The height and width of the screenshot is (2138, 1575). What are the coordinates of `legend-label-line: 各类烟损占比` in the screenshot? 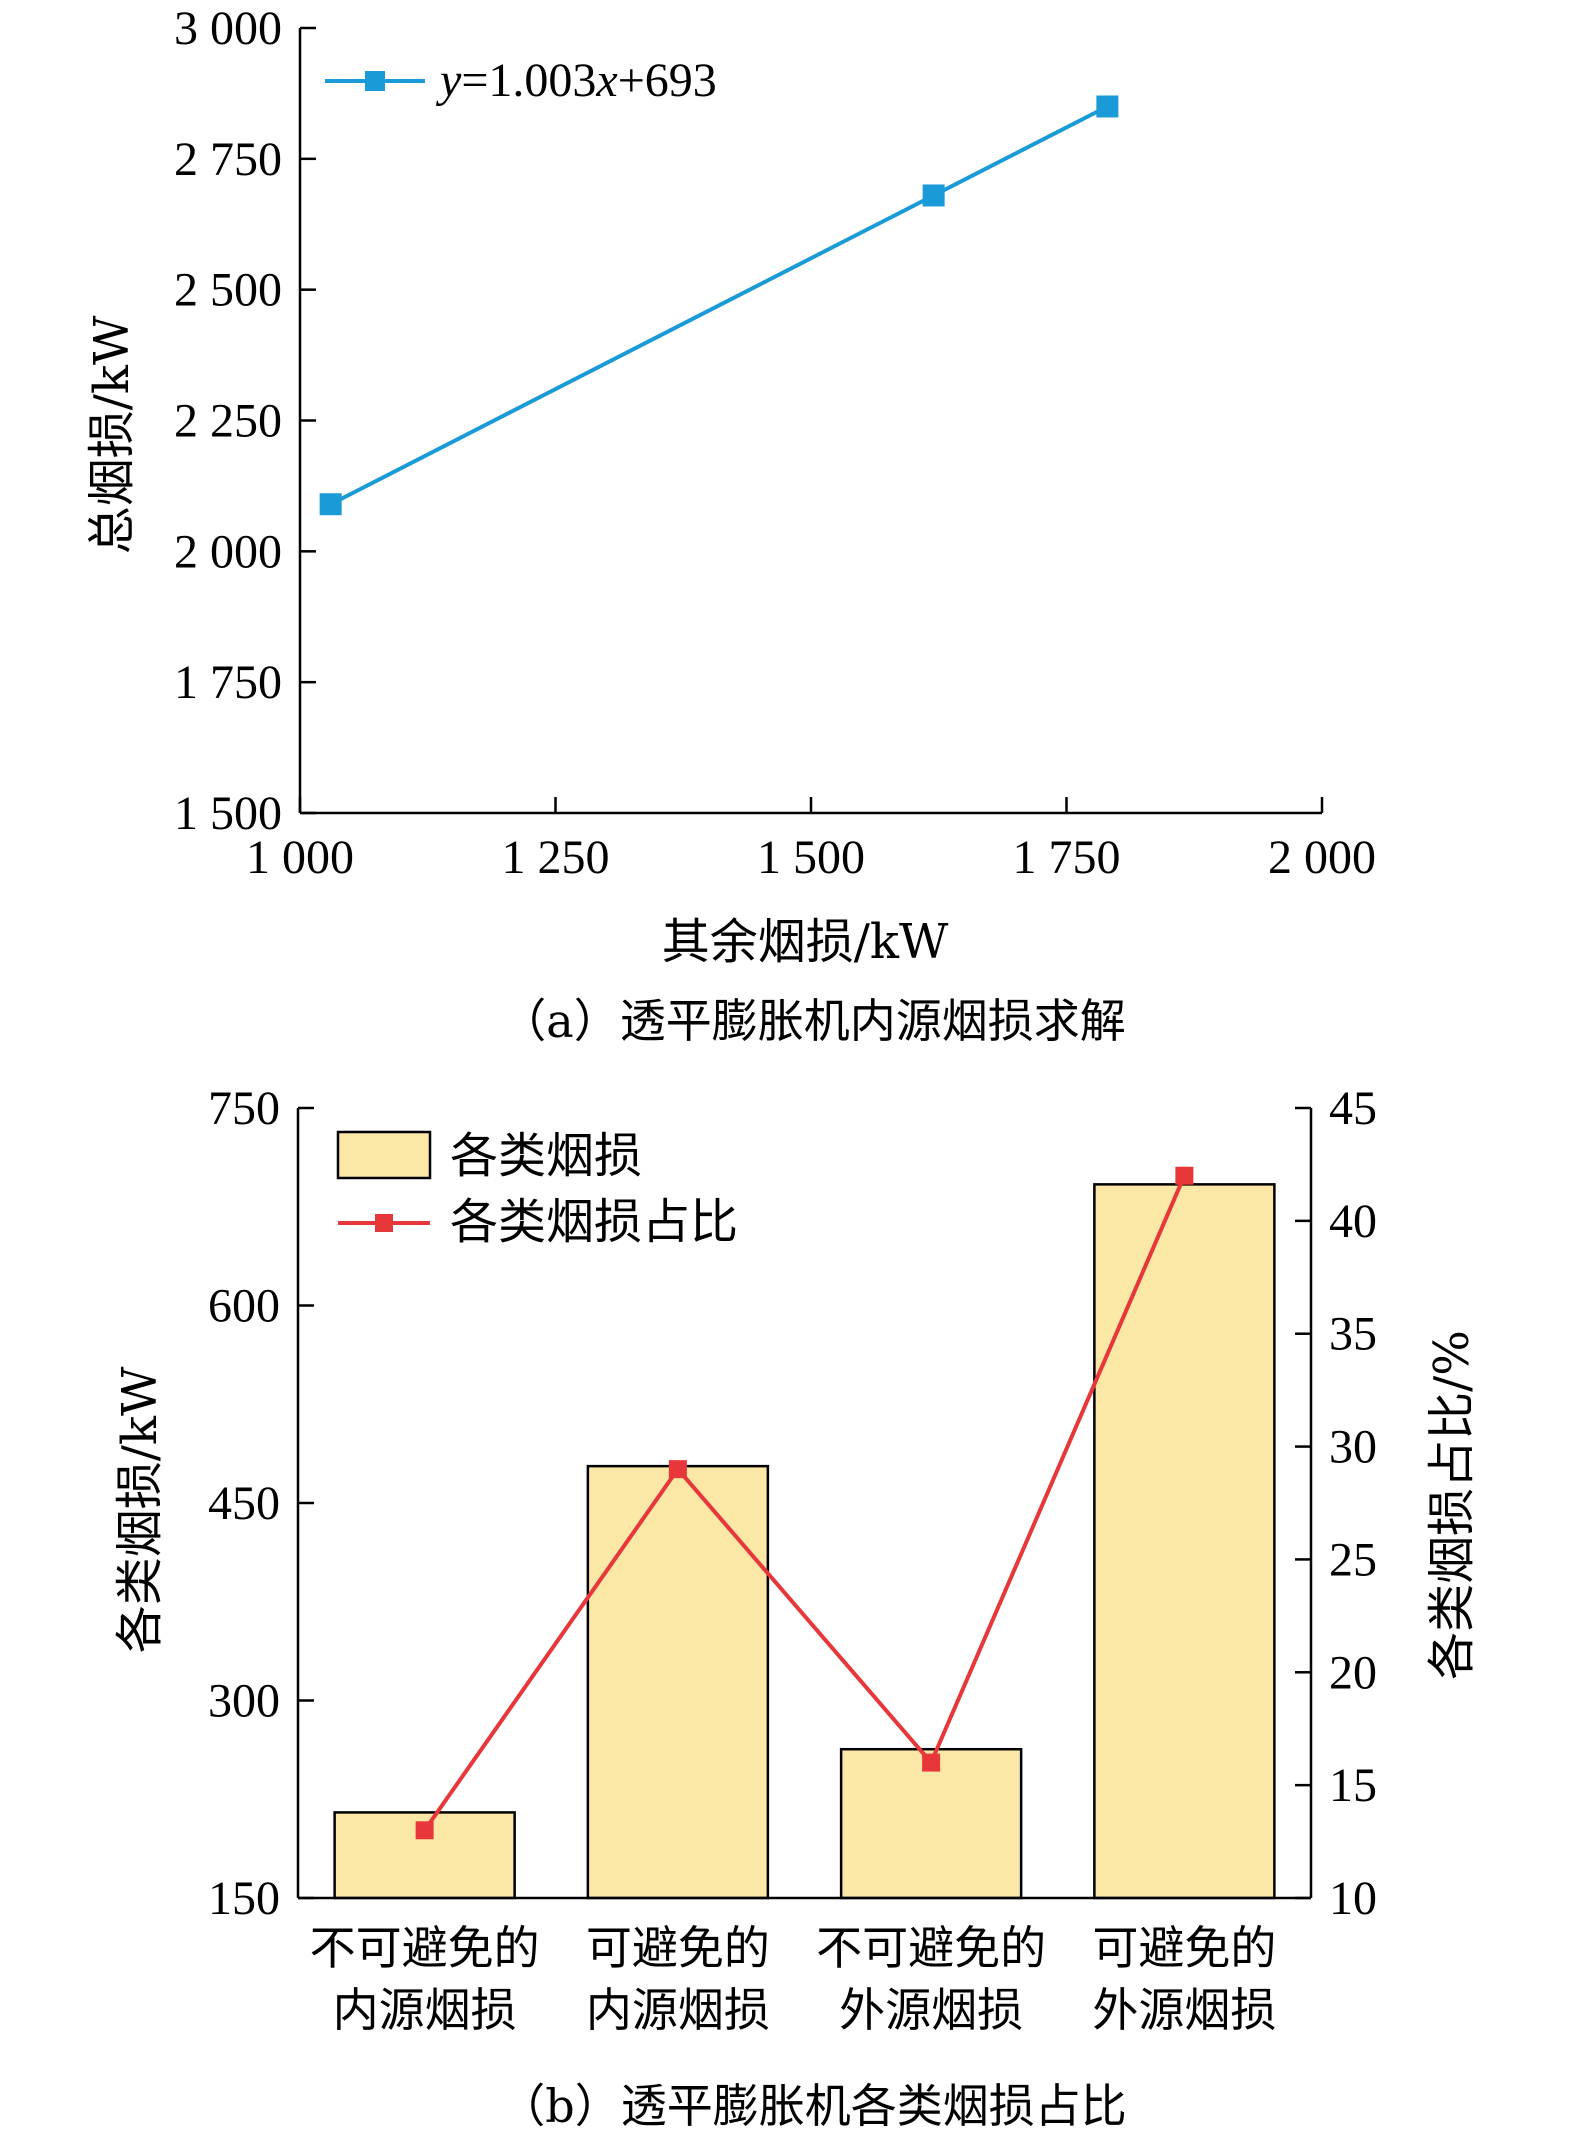 It's located at (594, 1222).